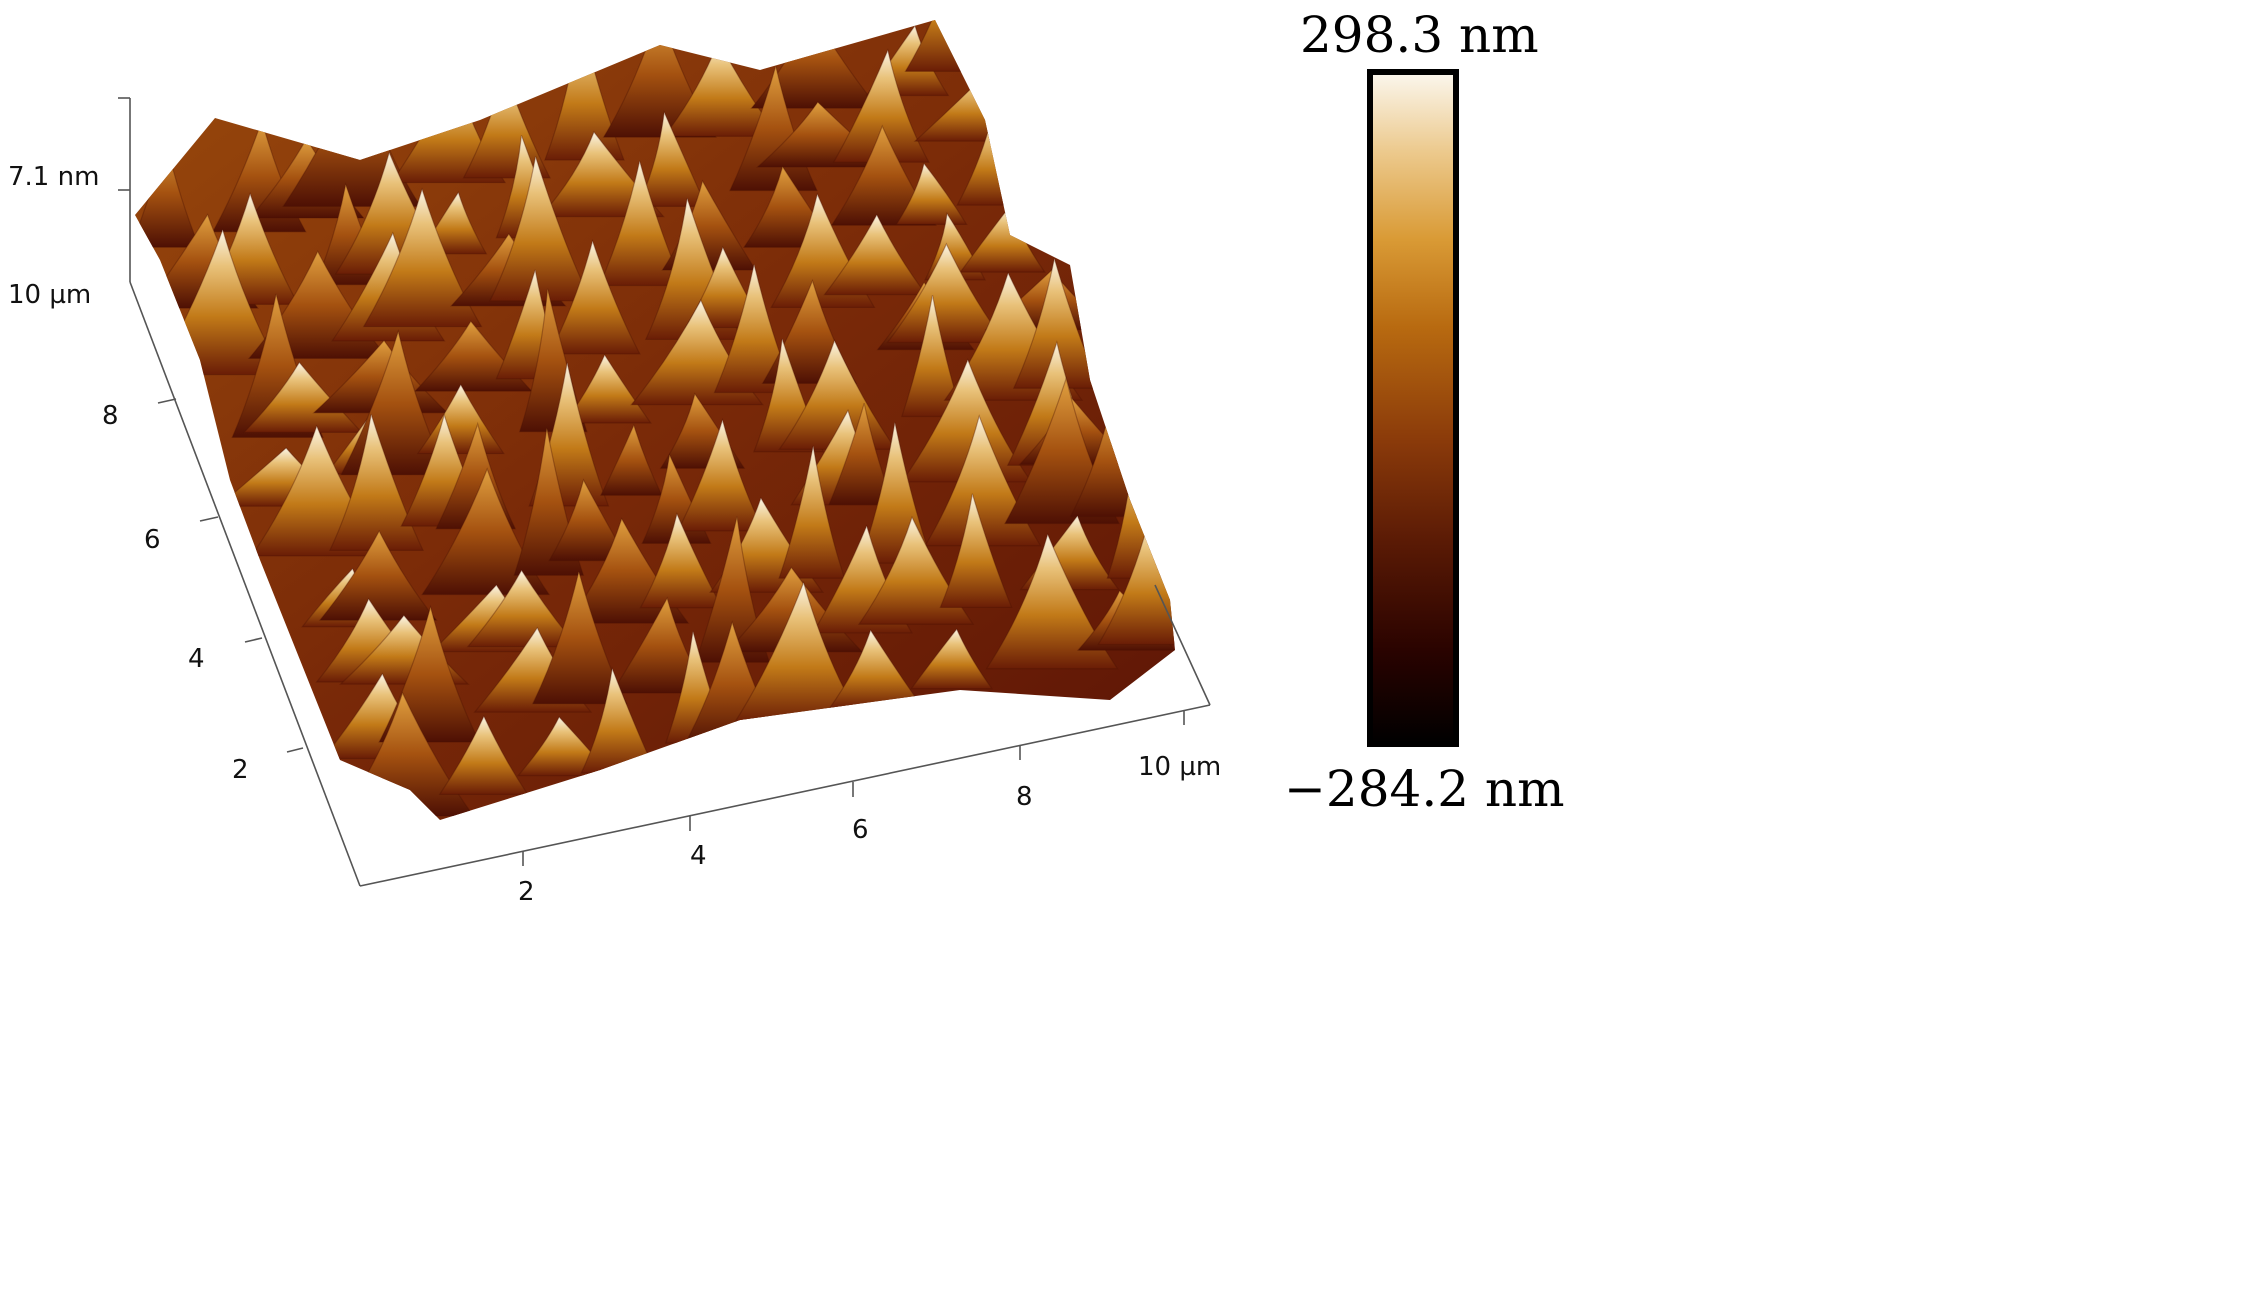  Describe the element at coordinates (526, 892) in the screenshot. I see `x-tick-label: 2` at that location.